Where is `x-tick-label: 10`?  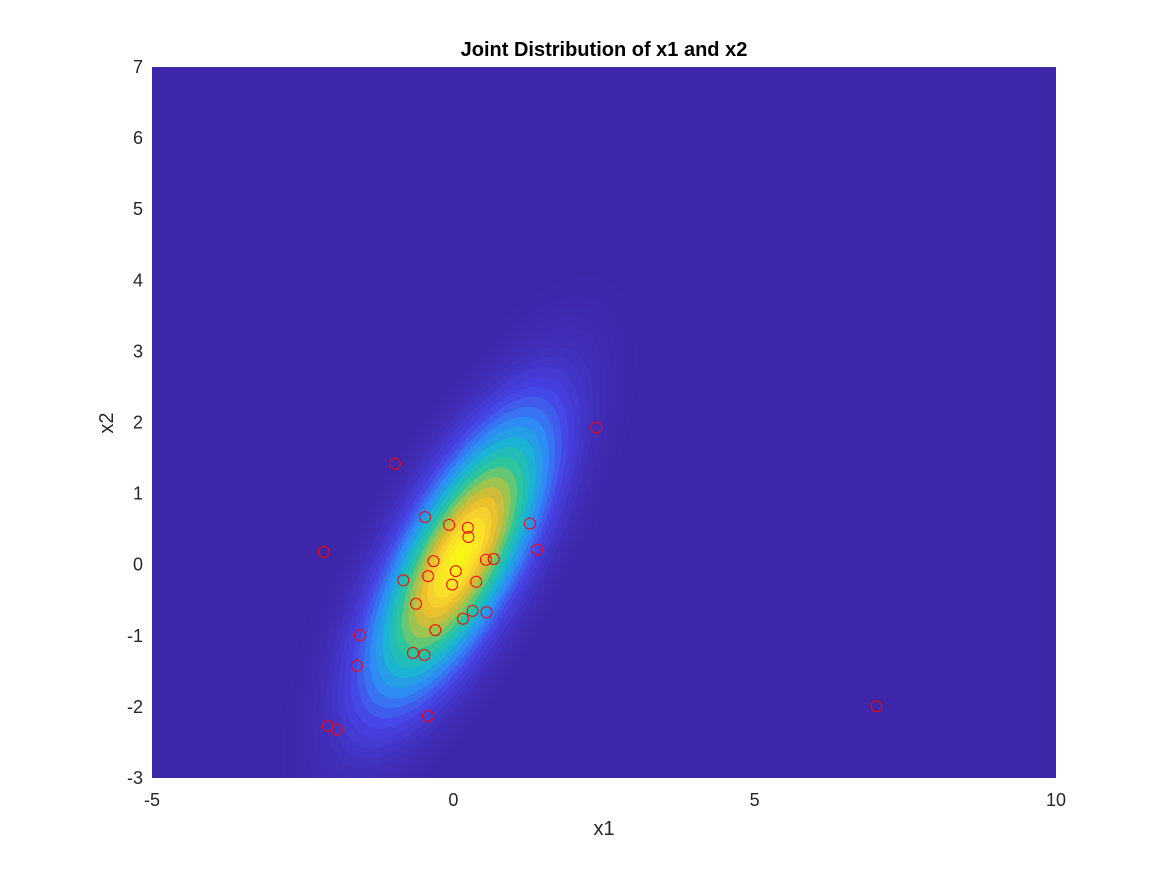
x-tick-label: 10 is located at coordinates (1056, 800).